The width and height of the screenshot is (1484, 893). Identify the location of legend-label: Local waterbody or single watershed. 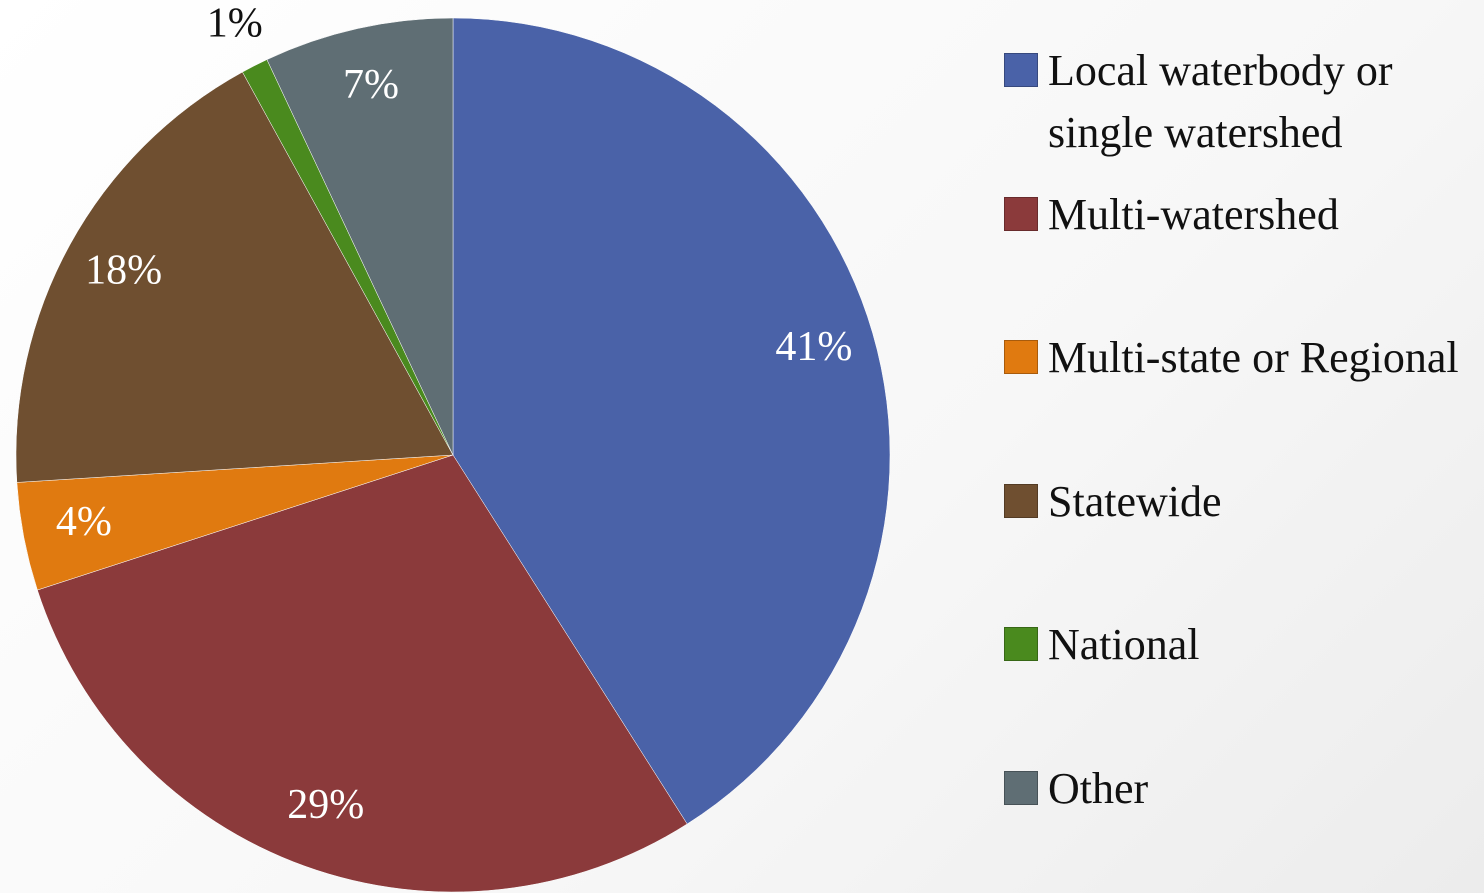
(1220, 101).